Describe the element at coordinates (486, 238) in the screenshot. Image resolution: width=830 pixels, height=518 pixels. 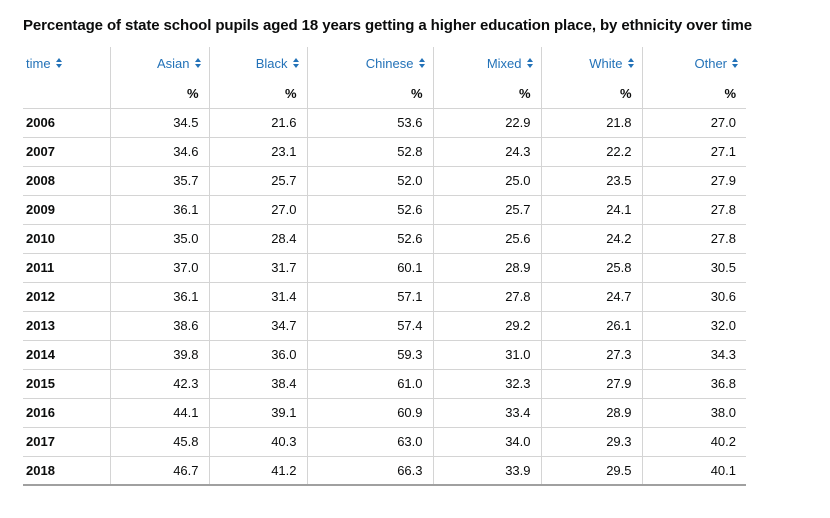
I see `data-cell: 25.6` at that location.